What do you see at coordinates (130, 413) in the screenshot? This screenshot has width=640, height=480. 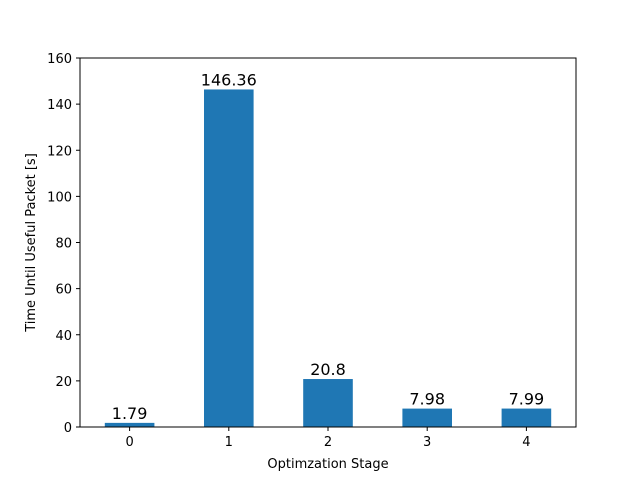 I see `data-label-0: 1.79` at bounding box center [130, 413].